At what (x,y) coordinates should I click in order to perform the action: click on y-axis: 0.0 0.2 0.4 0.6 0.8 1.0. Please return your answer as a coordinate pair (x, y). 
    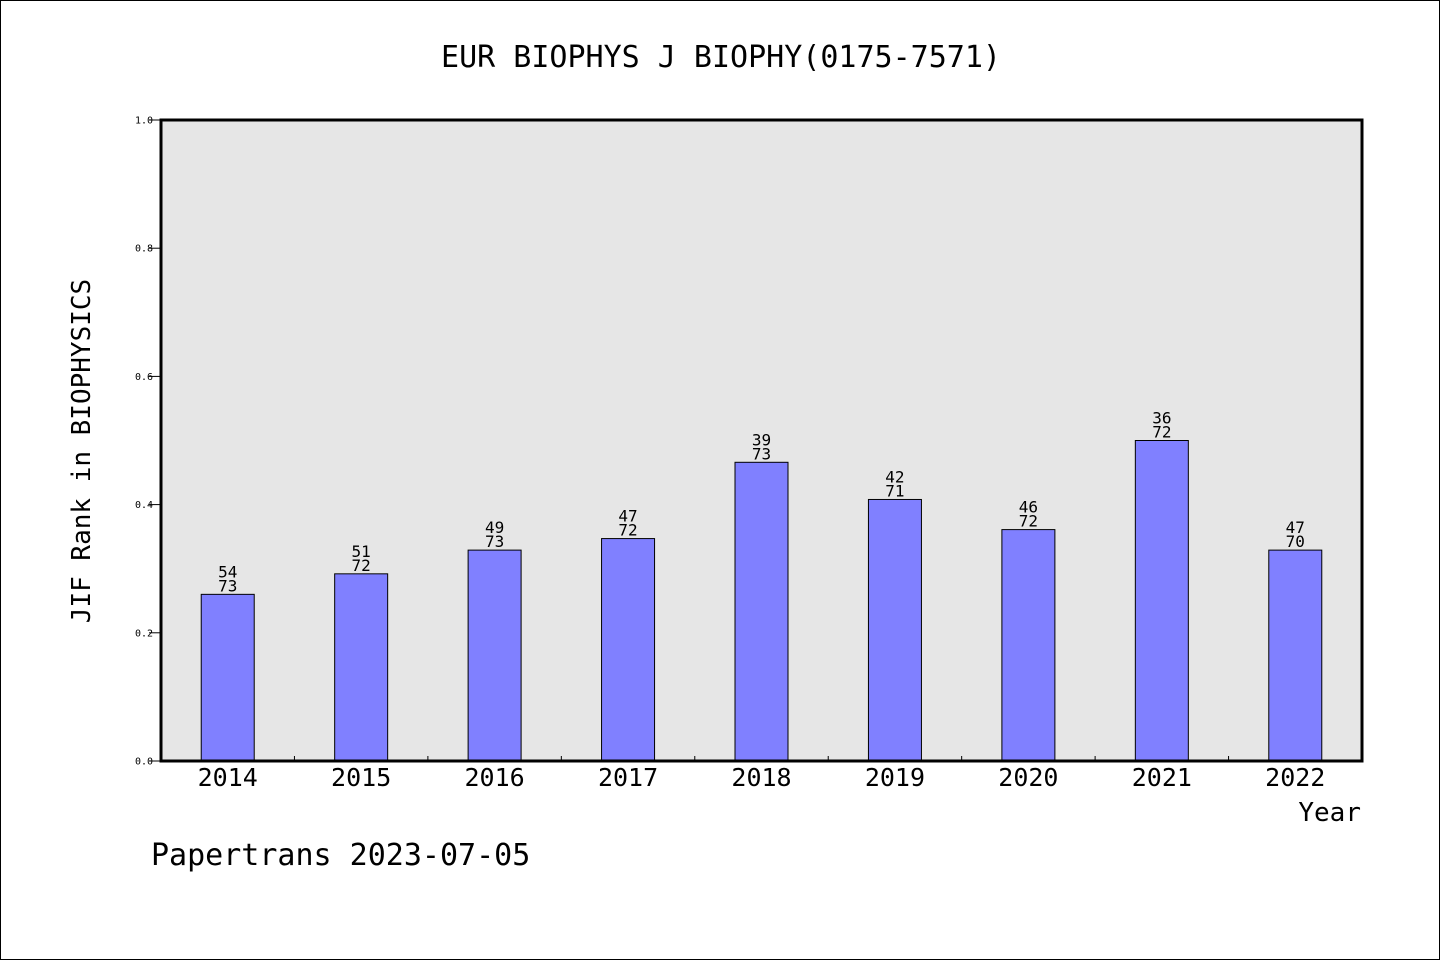
    Looking at the image, I should click on (148, 442).